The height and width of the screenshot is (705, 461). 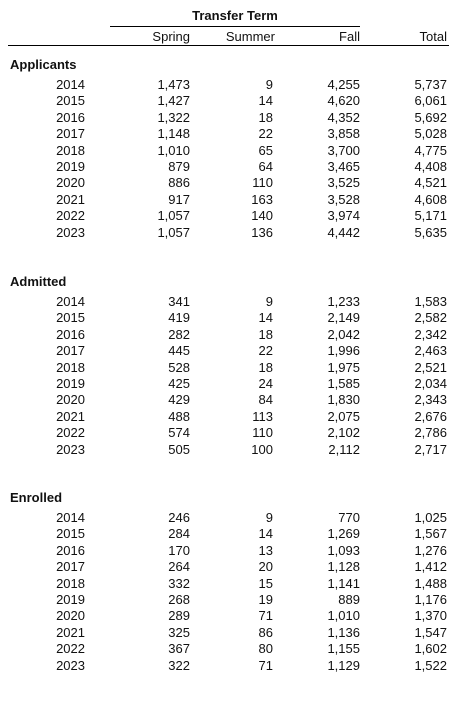 I want to click on year-cell: 2017, so click(x=70, y=567).